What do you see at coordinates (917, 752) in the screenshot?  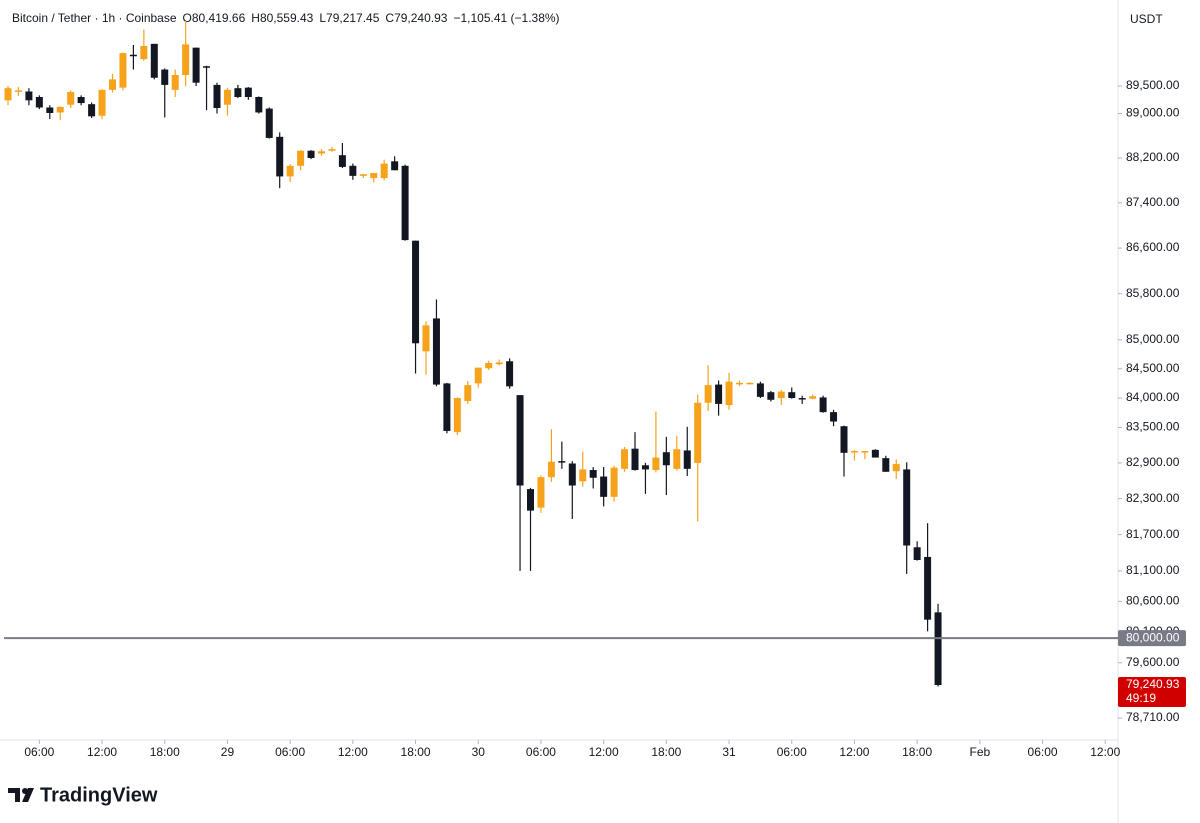 I see `x-tick-label: 18:00` at bounding box center [917, 752].